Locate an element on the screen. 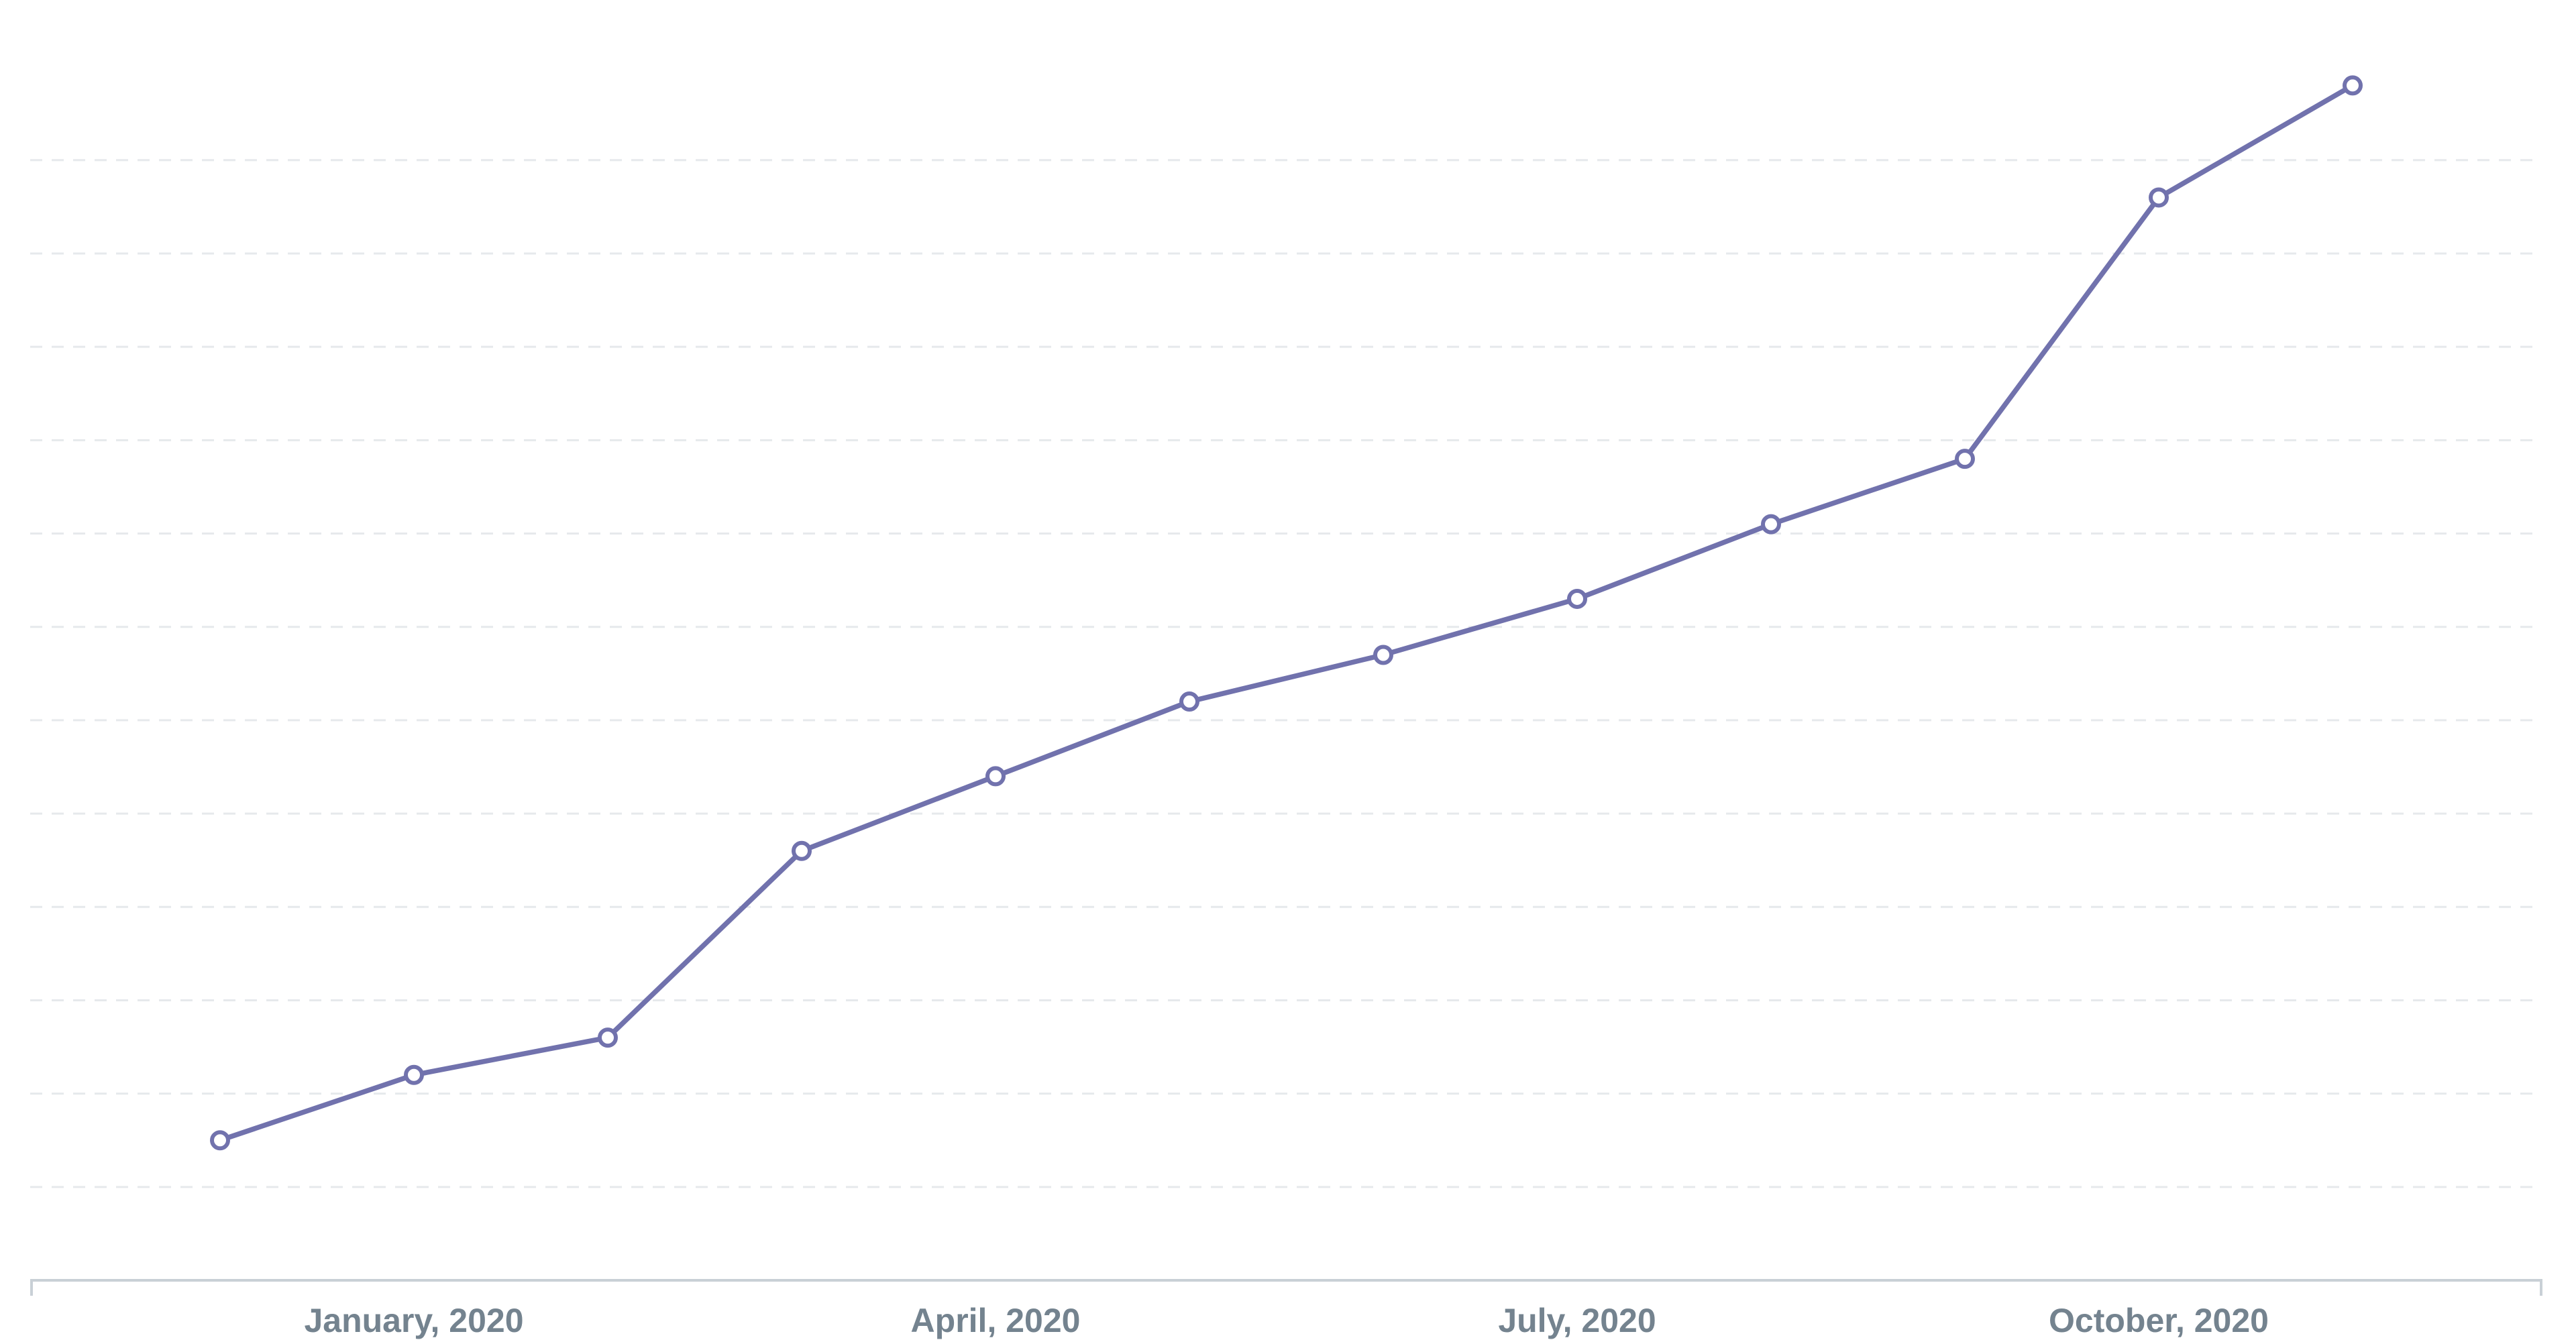 The width and height of the screenshot is (2576, 1340). x-tick-label: April, 2020 is located at coordinates (996, 1320).